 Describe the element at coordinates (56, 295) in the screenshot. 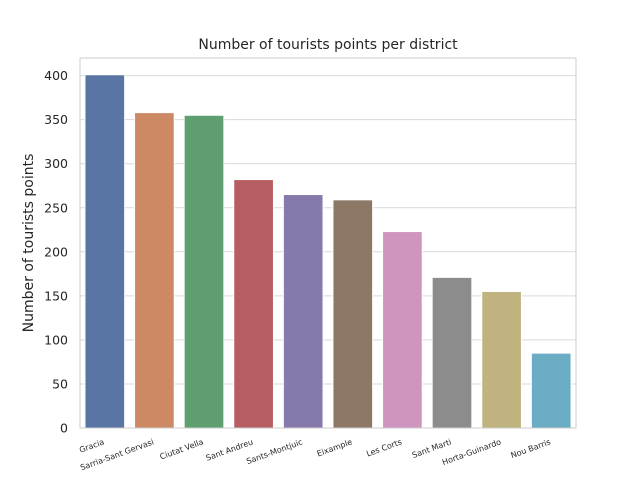

I see `y-tick-label: 150` at that location.